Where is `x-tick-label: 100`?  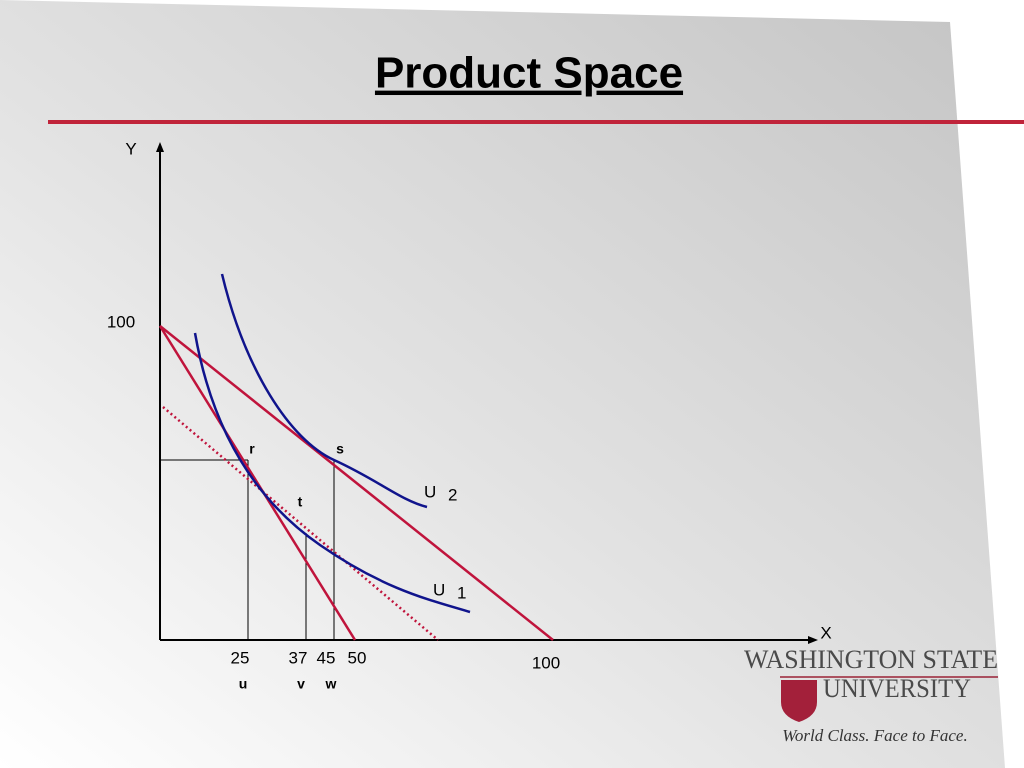 x-tick-label: 100 is located at coordinates (546, 662).